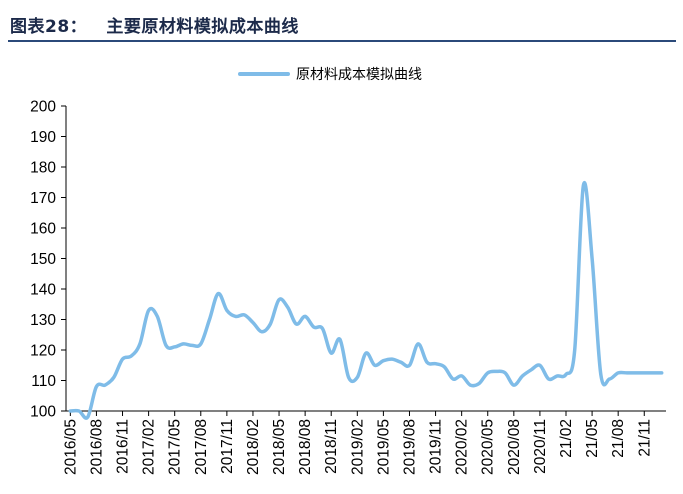  What do you see at coordinates (618, 438) in the screenshot?
I see `x-tick-label: 21/08` at bounding box center [618, 438].